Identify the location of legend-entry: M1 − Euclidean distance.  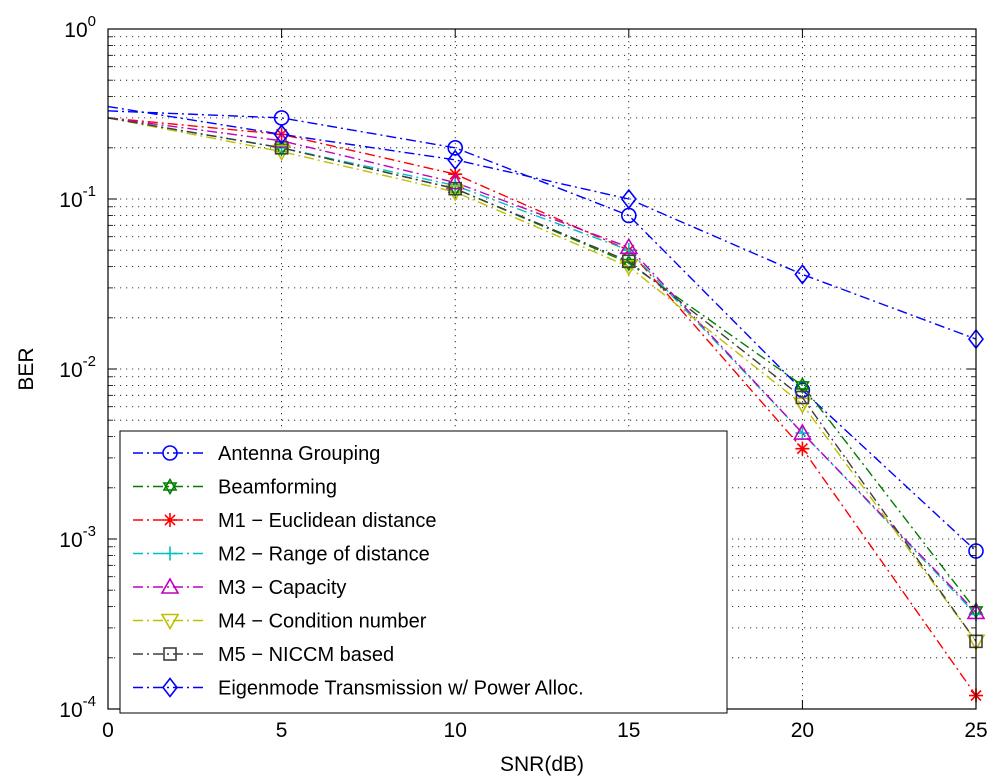
(284, 521).